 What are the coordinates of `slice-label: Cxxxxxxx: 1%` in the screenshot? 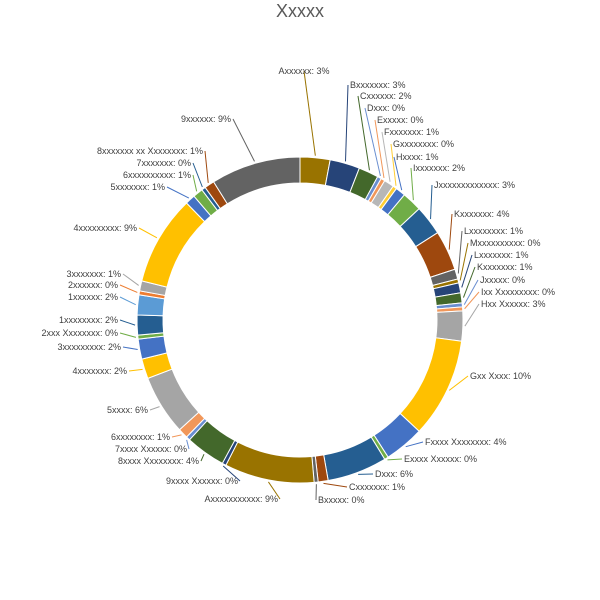 It's located at (377, 487).